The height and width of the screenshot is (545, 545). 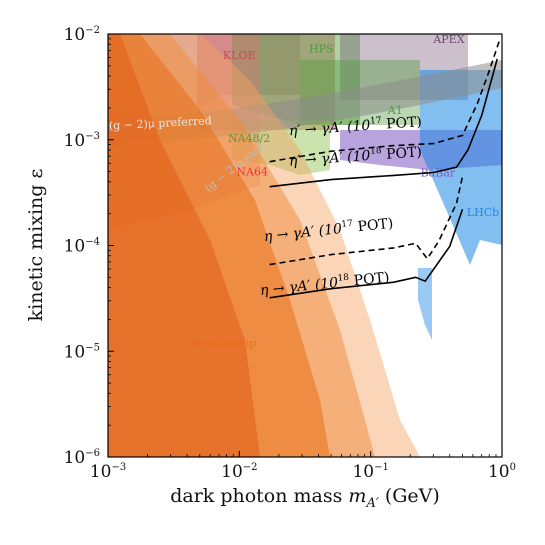 I want to click on region-label-3: A1, so click(x=395, y=110).